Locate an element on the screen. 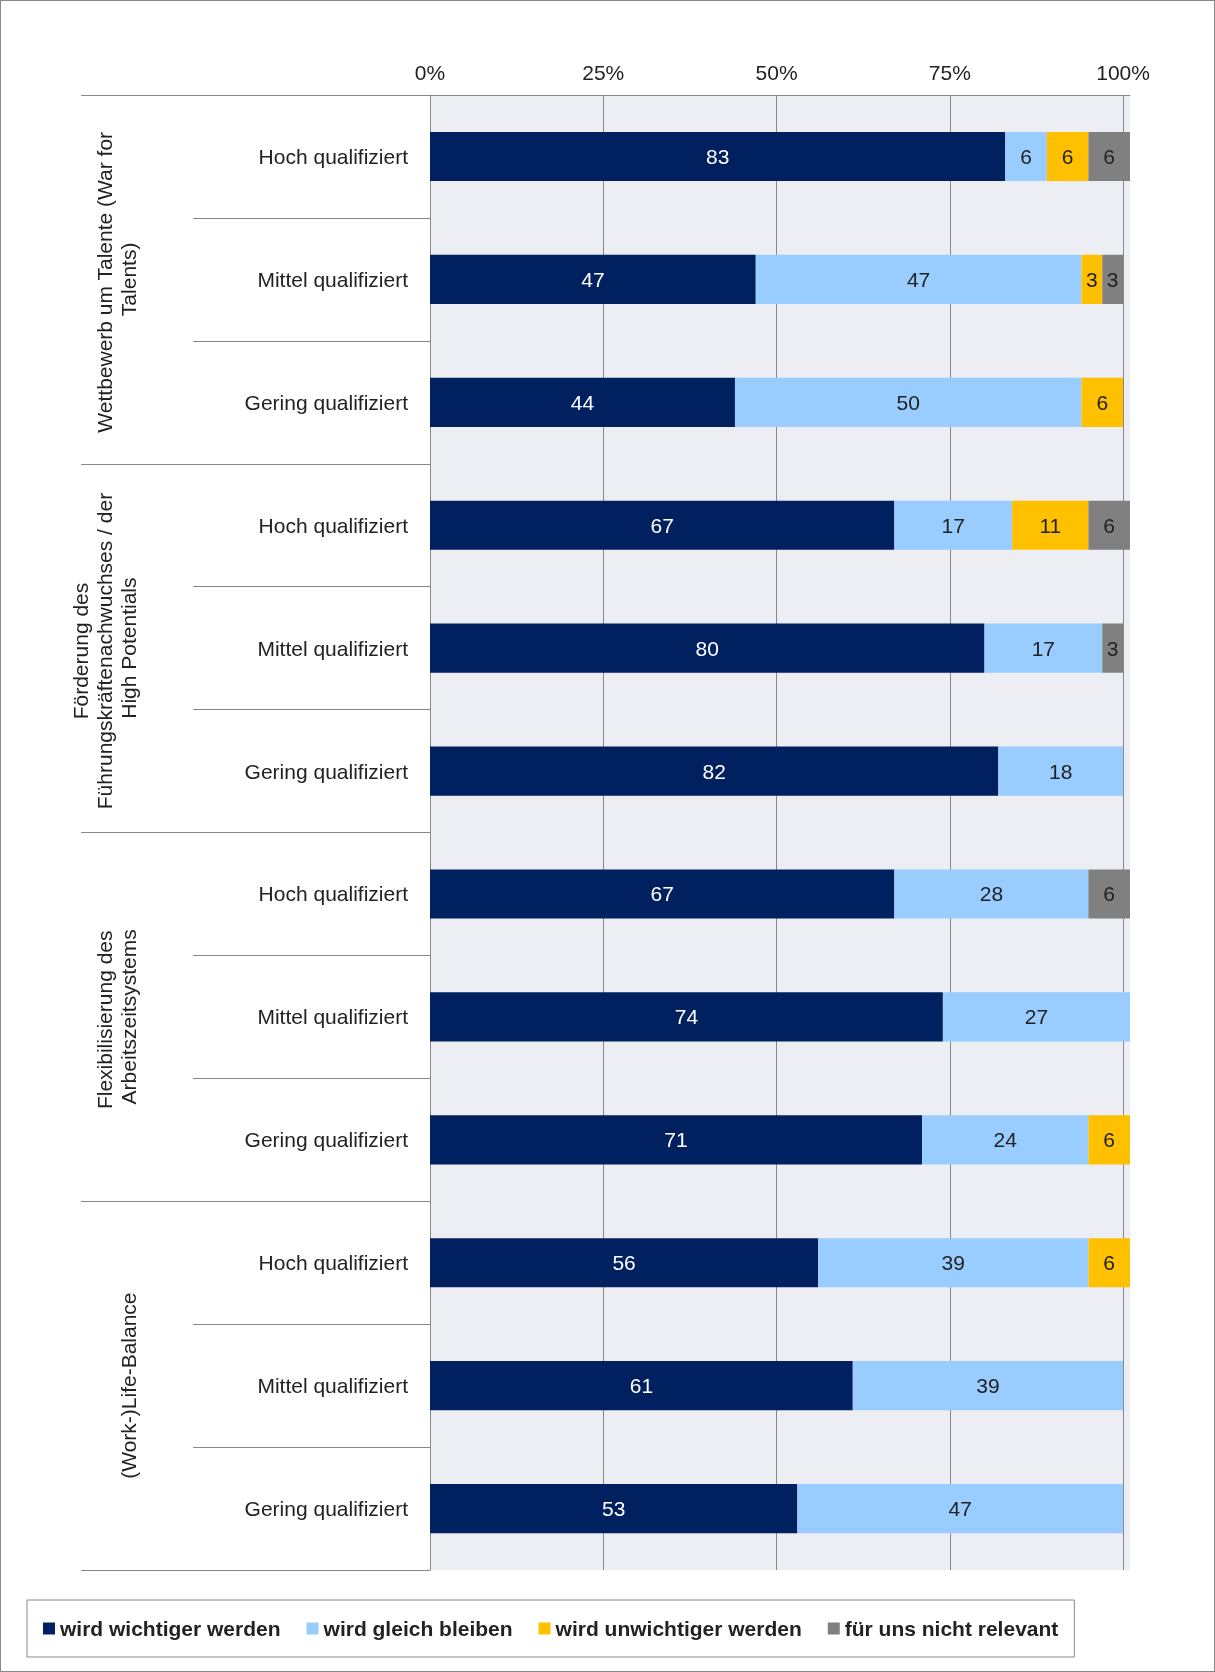 The width and height of the screenshot is (1215, 1672). text: Förderung des Führungskräftenachwuchses / der High Potentials is located at coordinates (104, 648).